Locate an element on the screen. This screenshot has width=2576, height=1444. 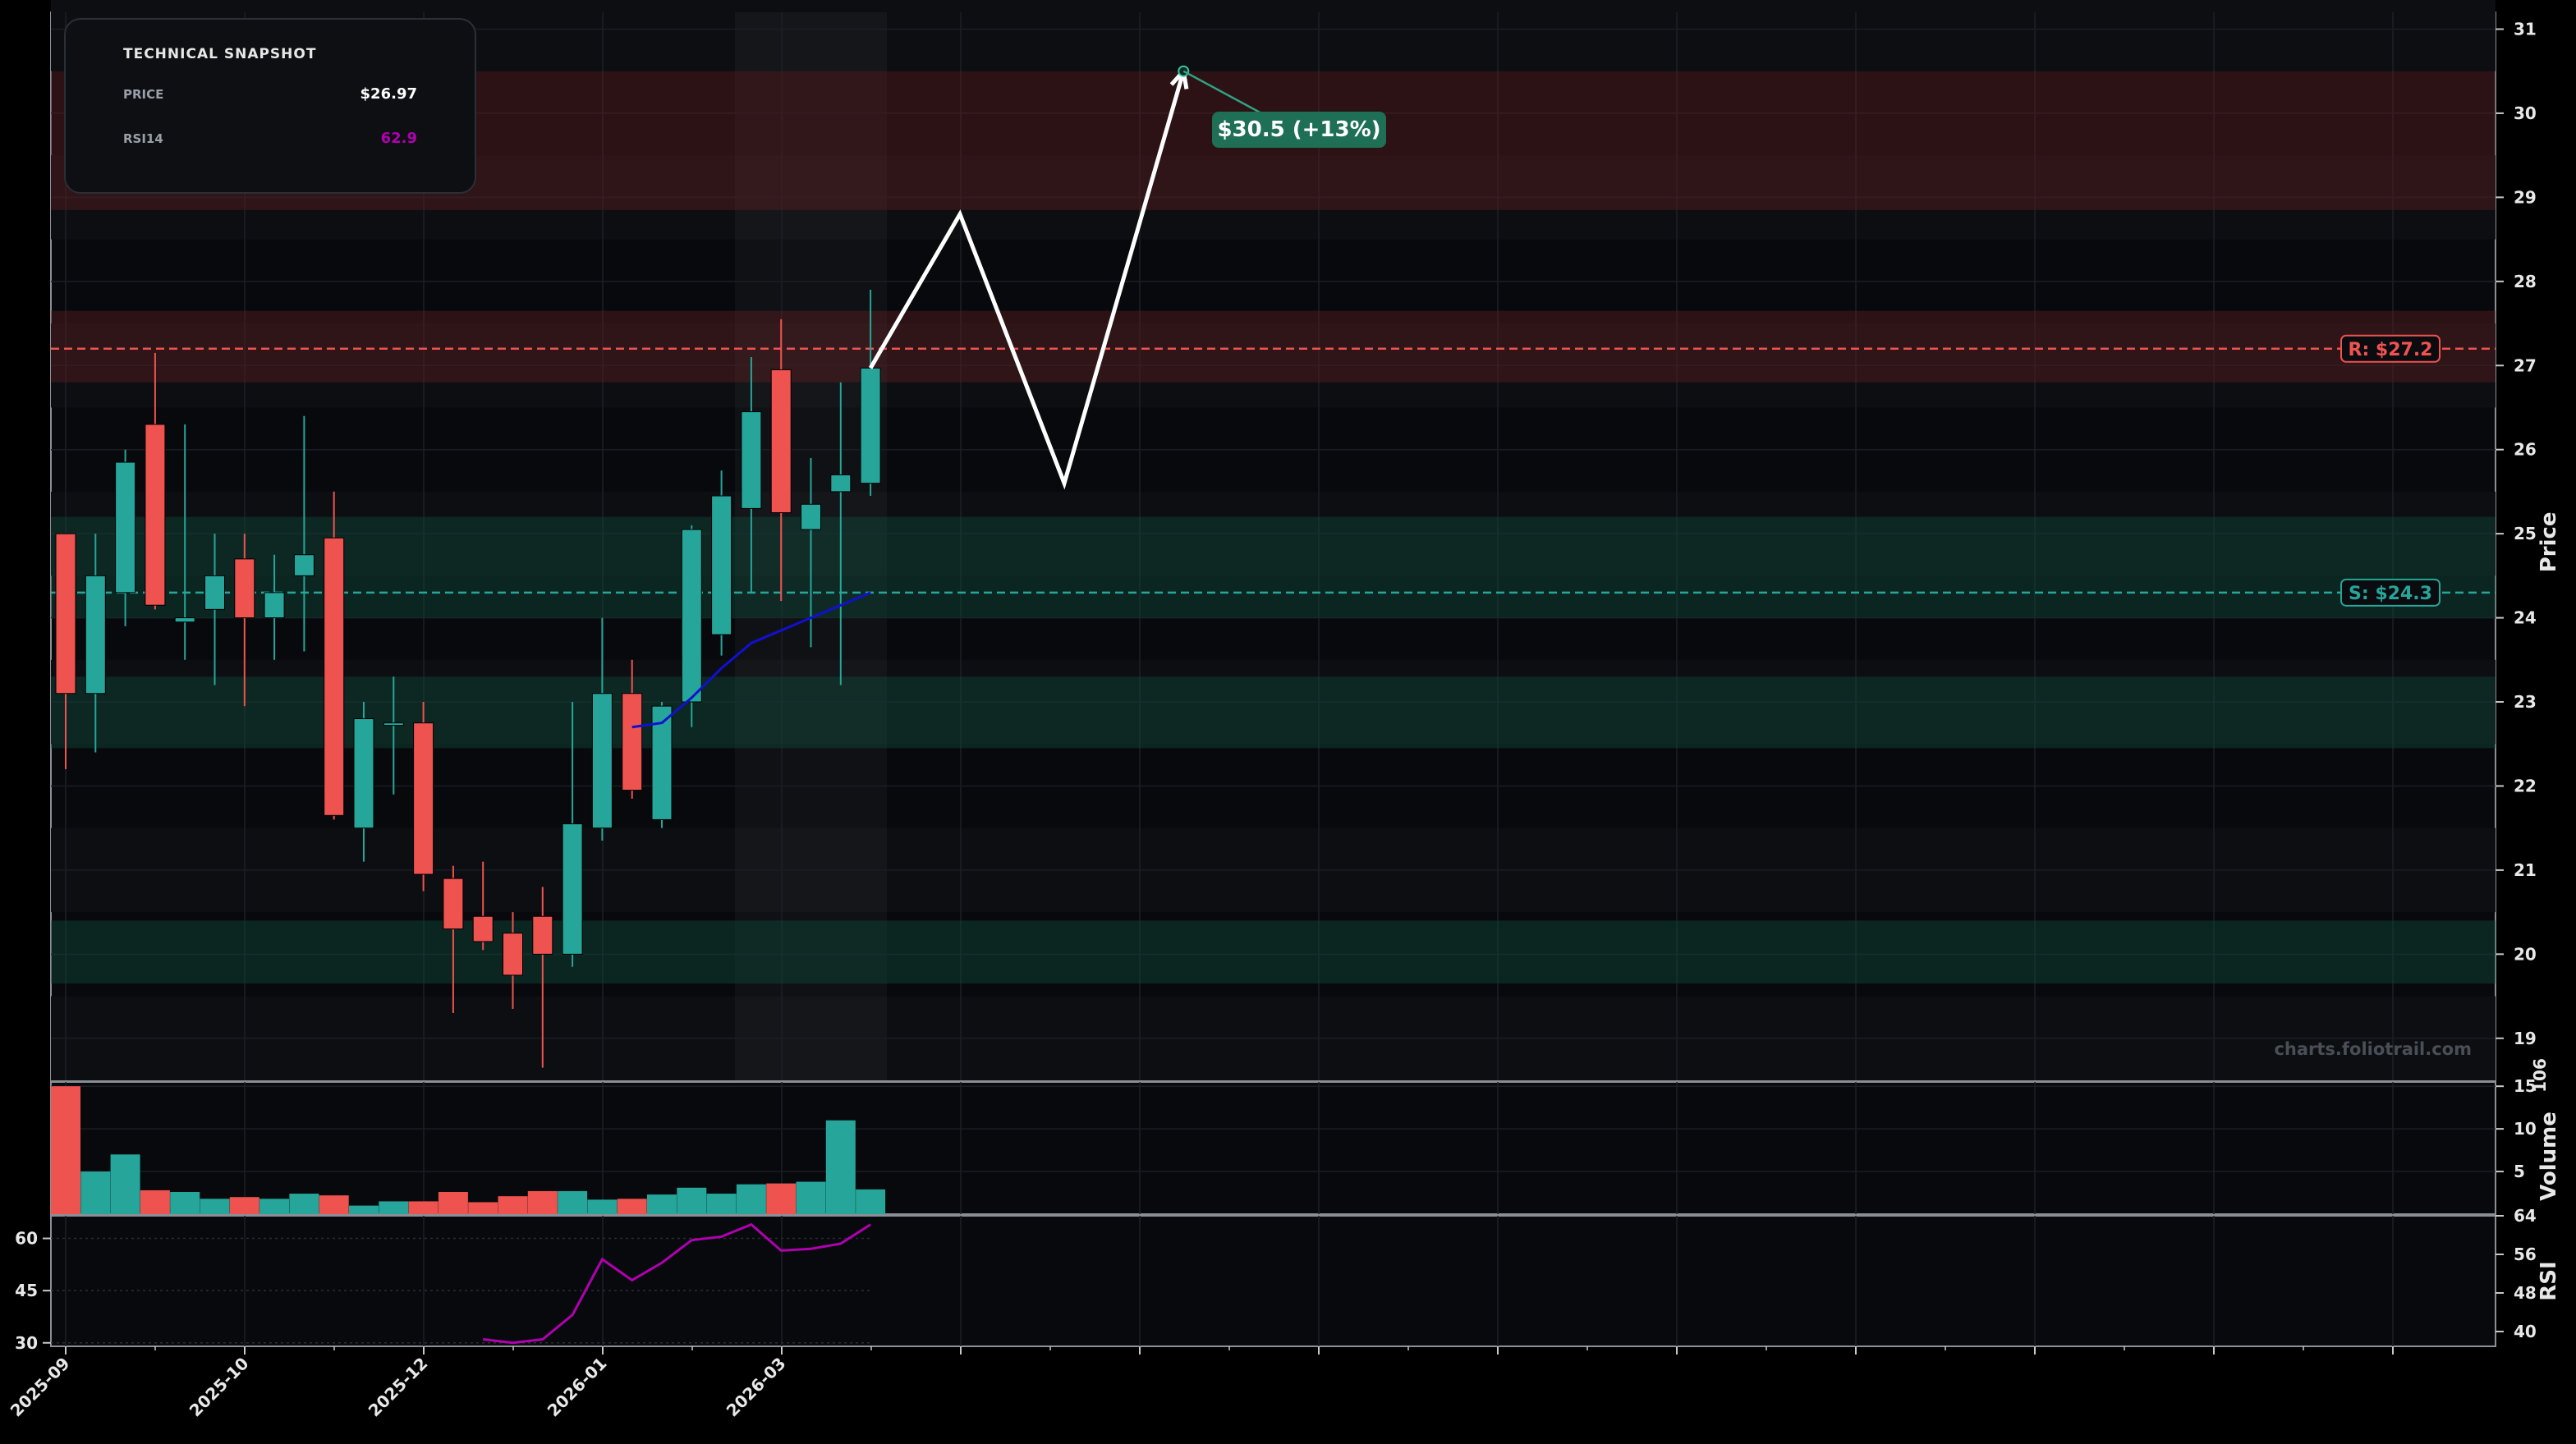
rsi-left-tick-label: 30 is located at coordinates (26, 1343).